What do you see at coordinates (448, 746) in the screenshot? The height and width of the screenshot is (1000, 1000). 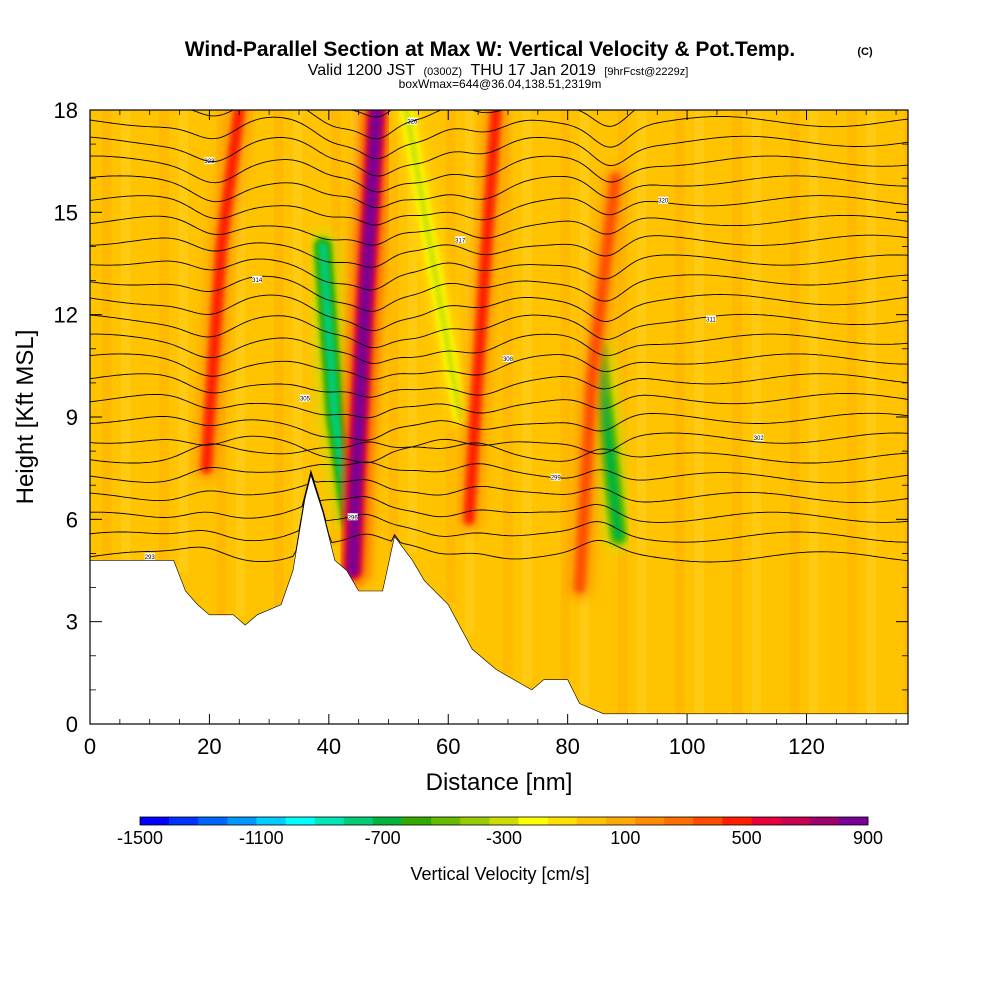 I see `x-tick-label: 60` at bounding box center [448, 746].